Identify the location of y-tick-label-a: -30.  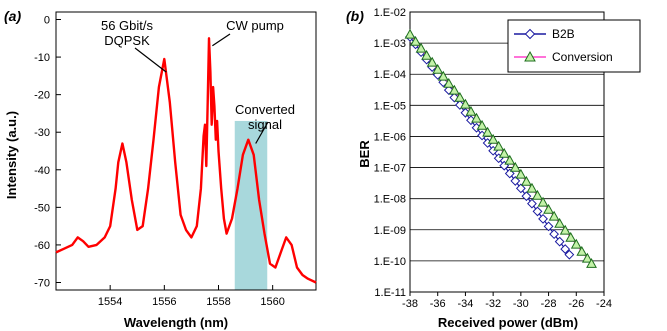
(42, 133).